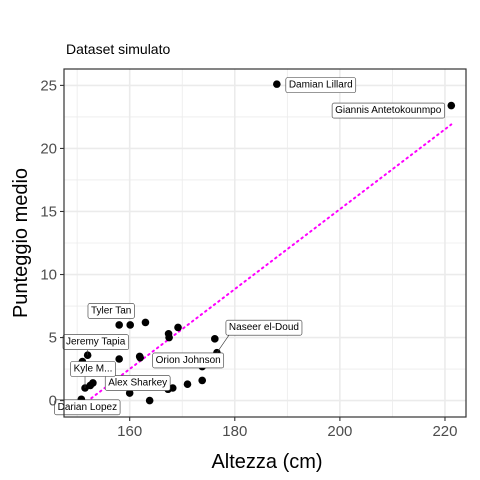 The image size is (480, 480). I want to click on point-label: Tyler Tan, so click(111, 311).